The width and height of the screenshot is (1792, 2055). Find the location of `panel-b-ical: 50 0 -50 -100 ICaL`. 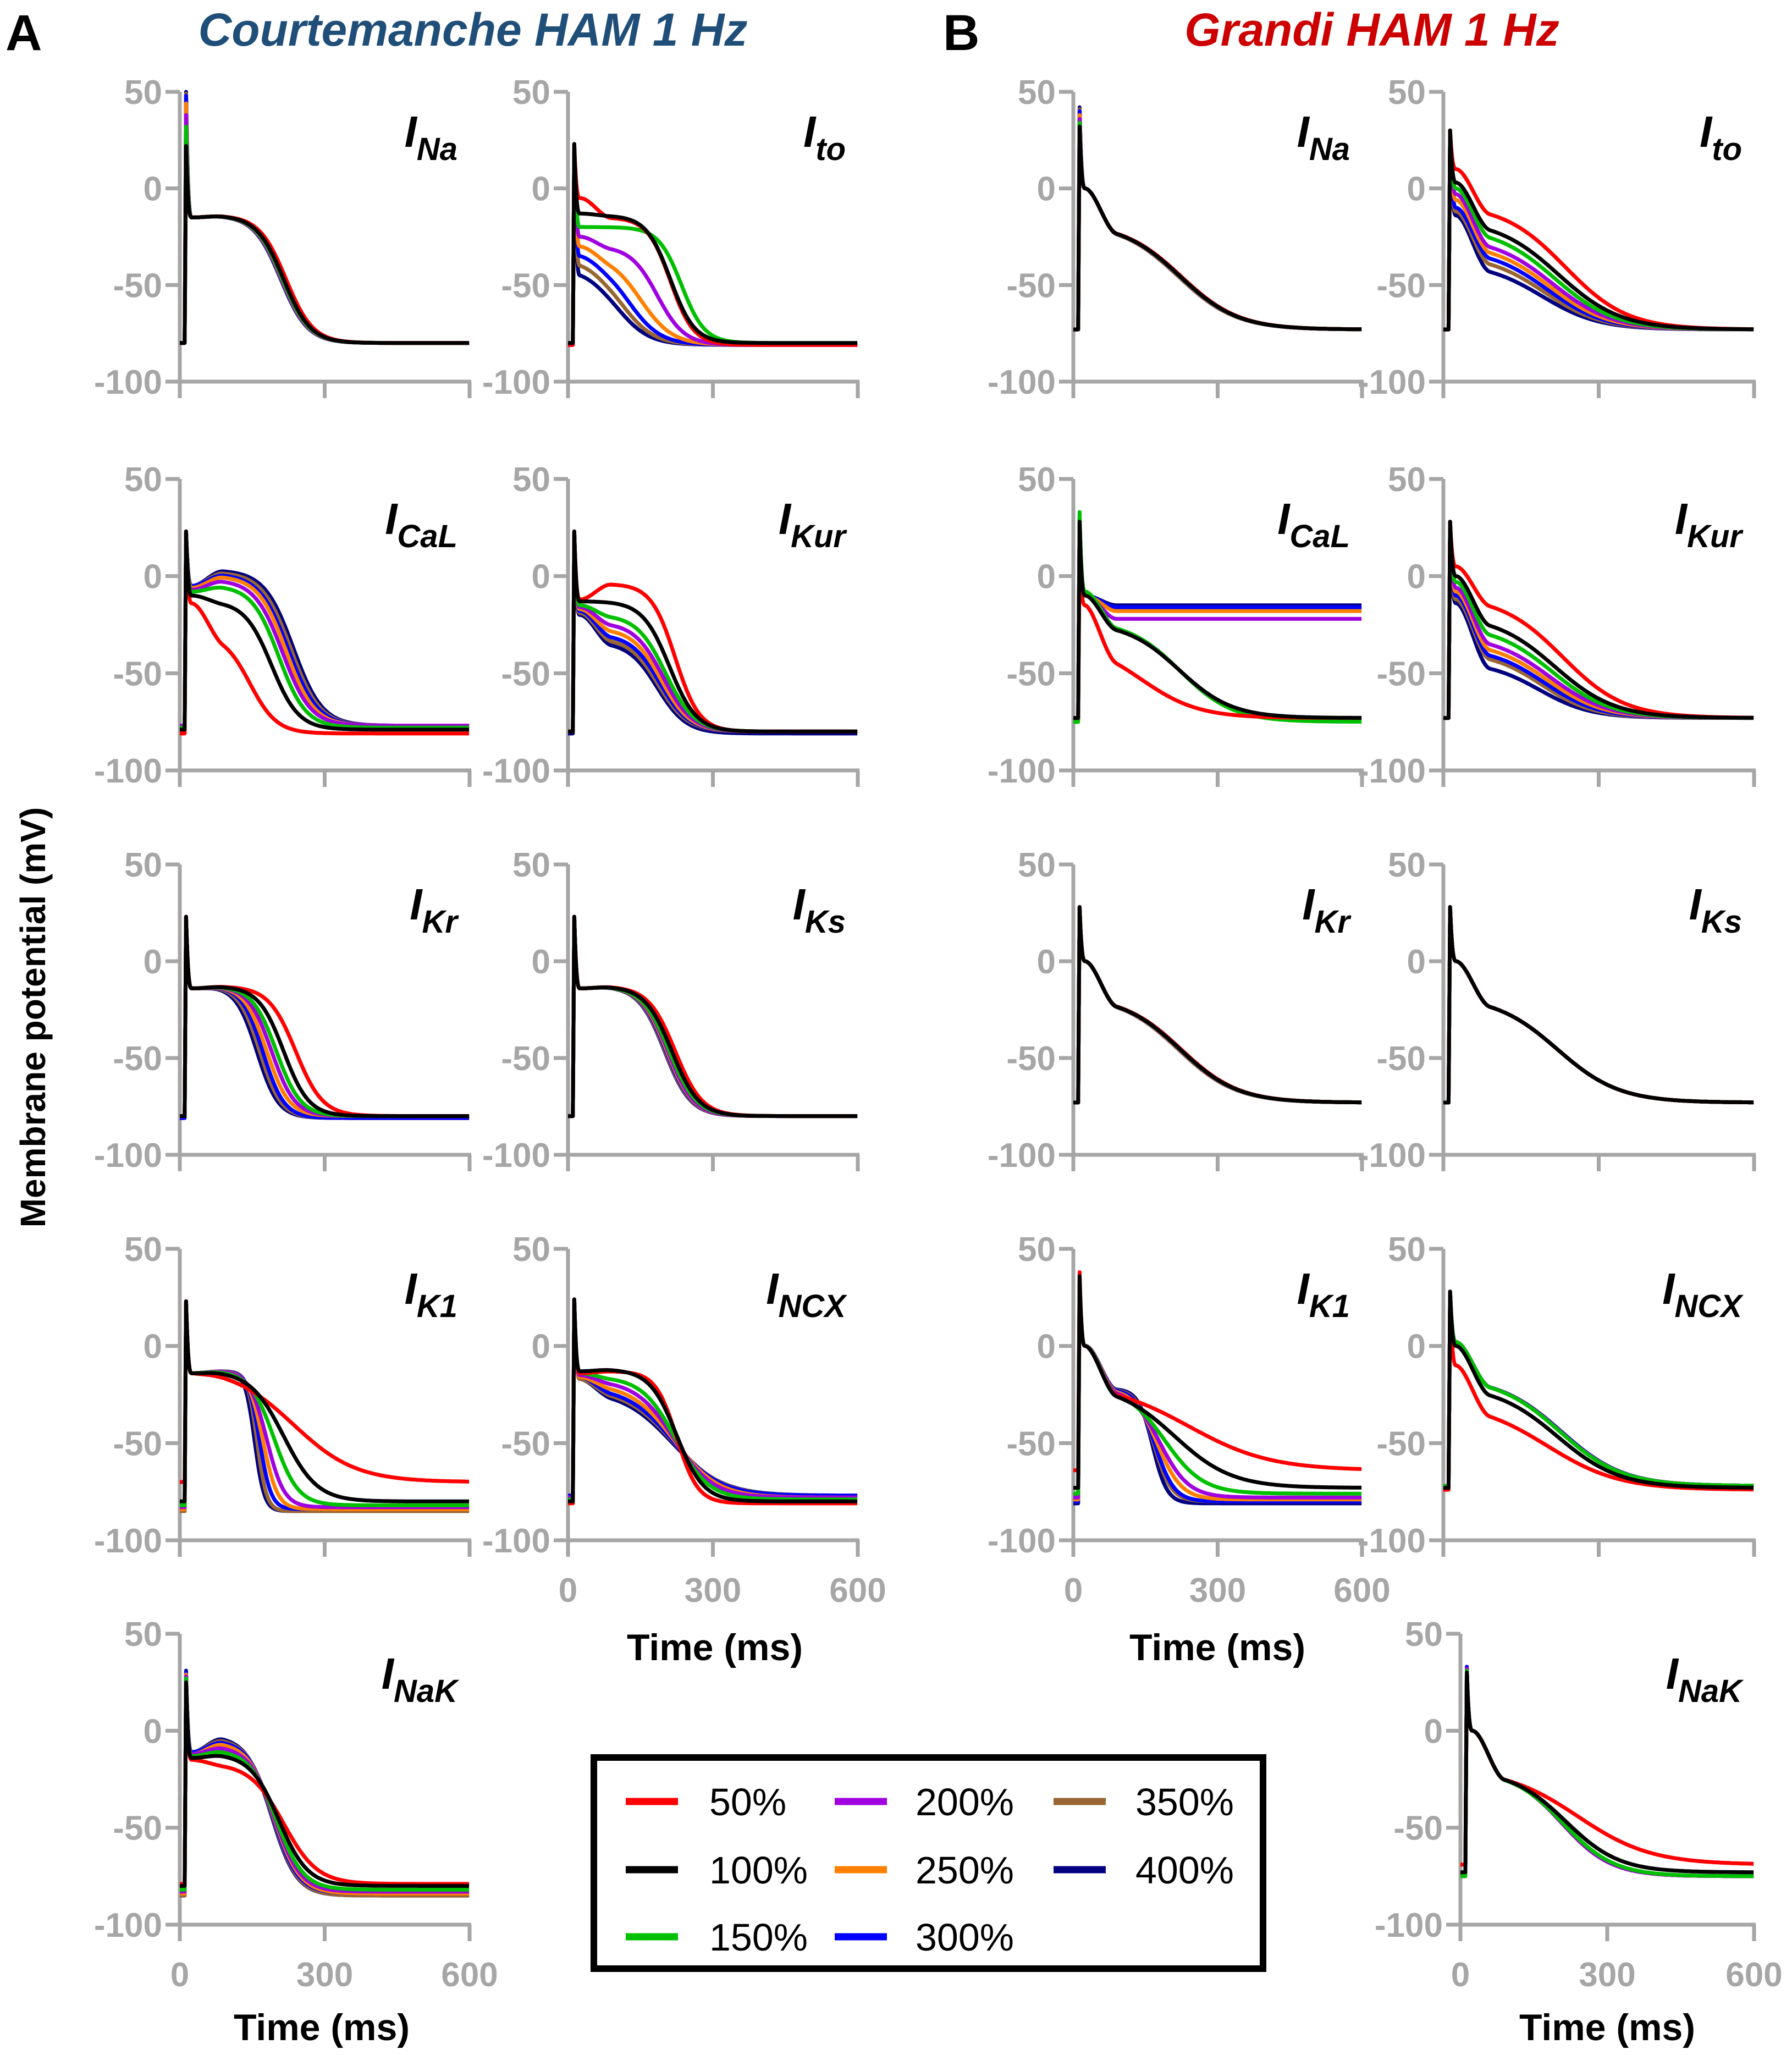

panel-b-ical: 50 0 -50 -100 ICaL is located at coordinates (1176, 625).